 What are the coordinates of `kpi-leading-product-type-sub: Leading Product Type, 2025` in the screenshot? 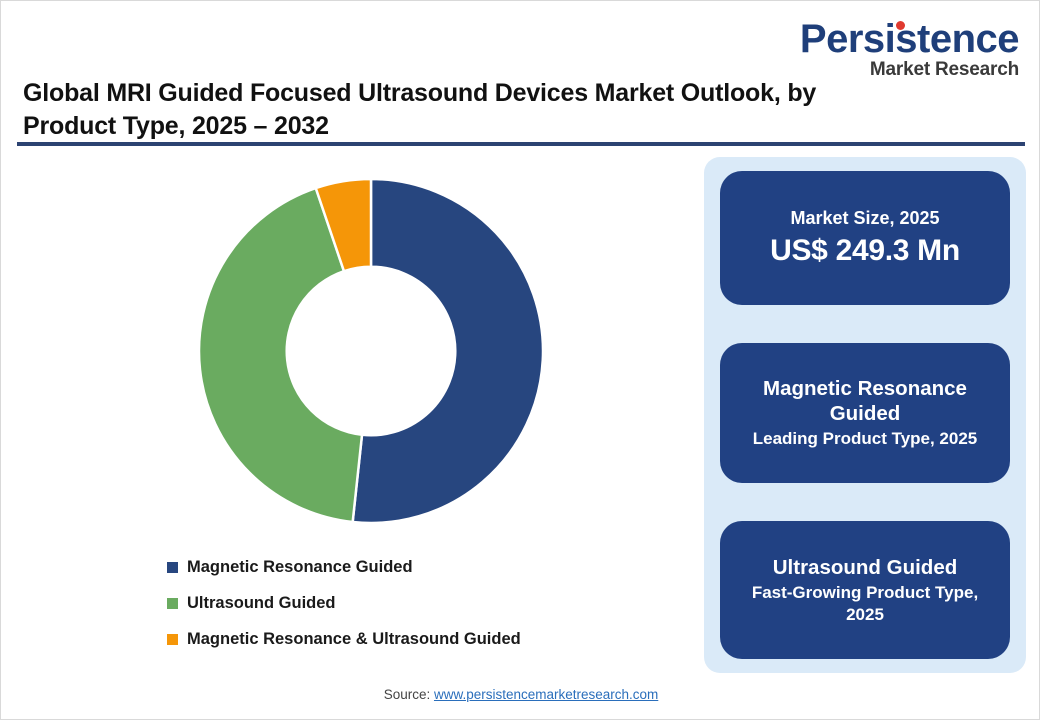 It's located at (865, 439).